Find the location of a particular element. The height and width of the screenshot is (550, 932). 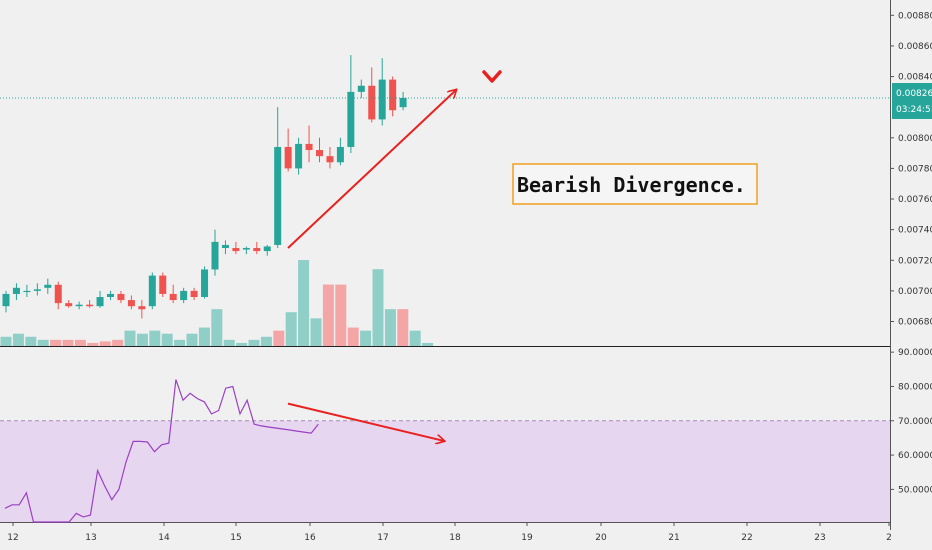

time-tick-label: 20 is located at coordinates (601, 538).